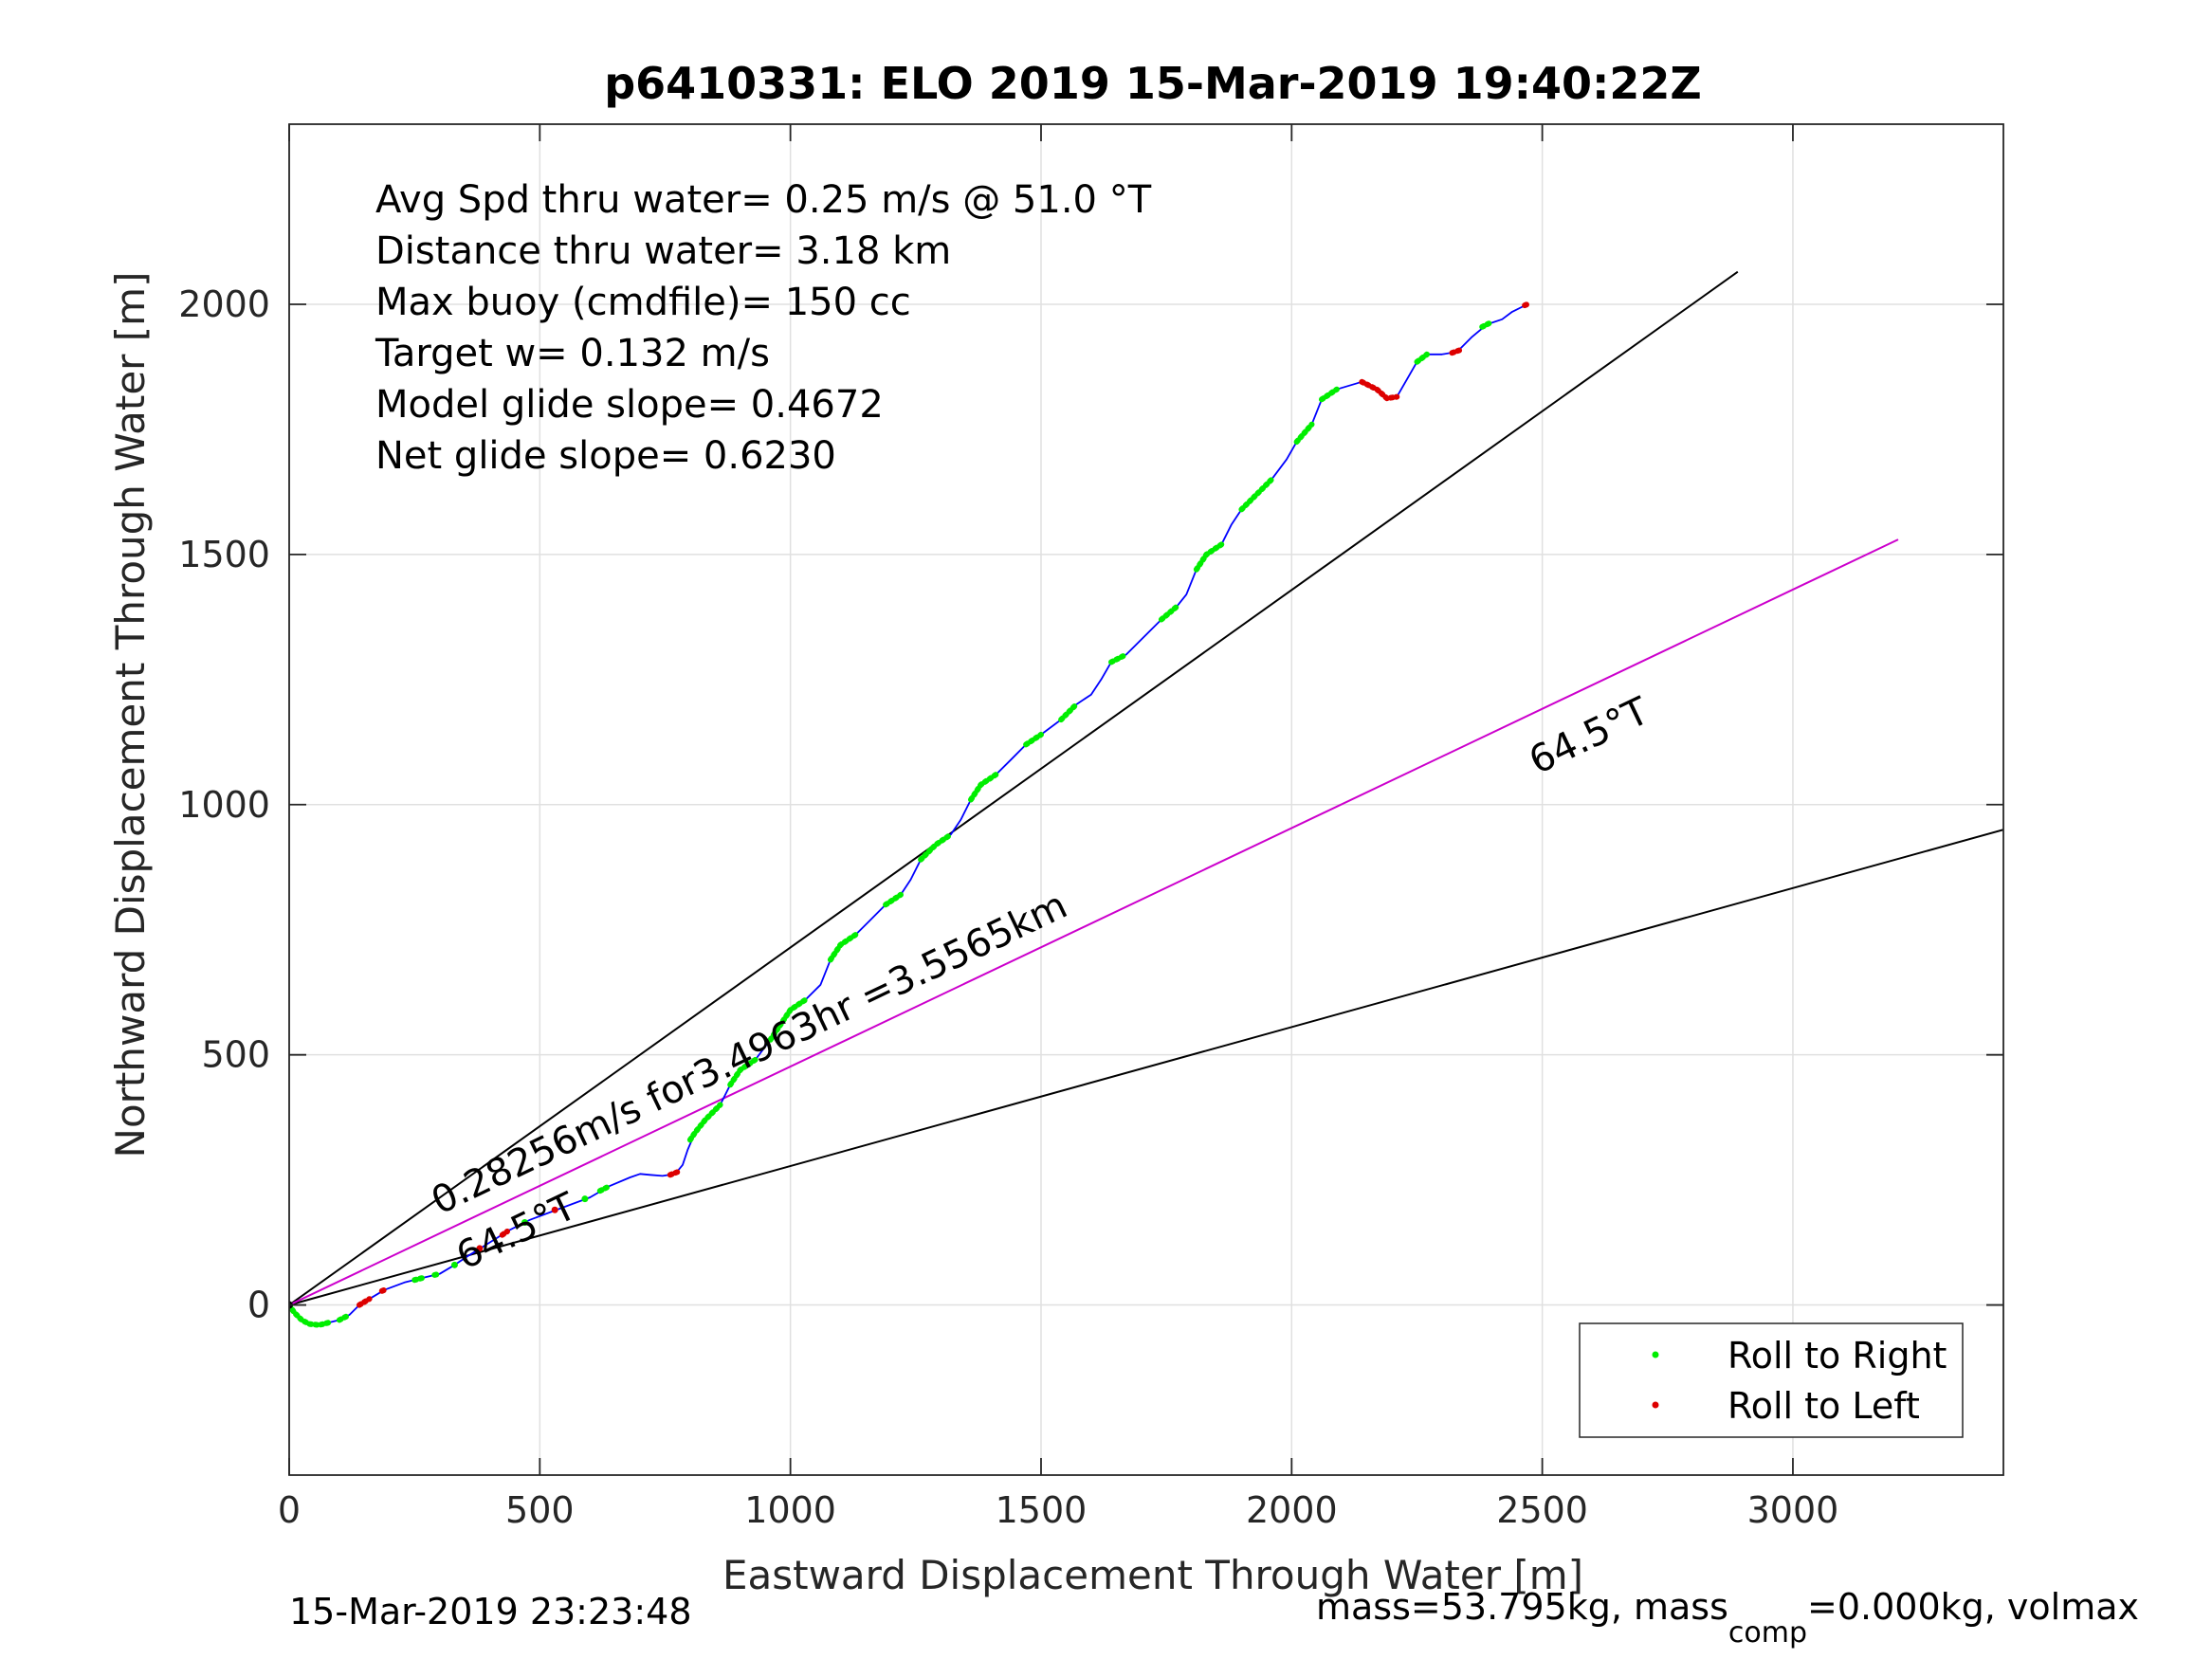  I want to click on legend-box, so click(1771, 1380).